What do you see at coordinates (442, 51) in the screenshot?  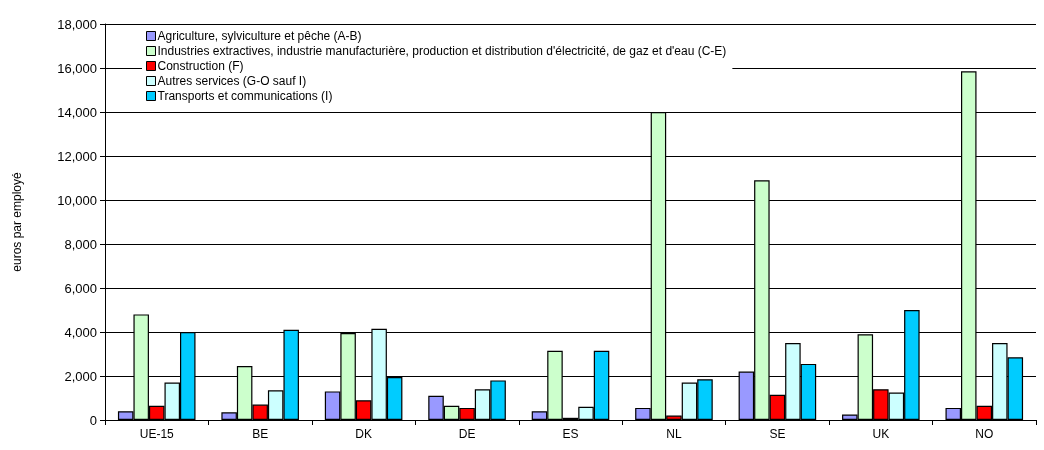 I see `legend-label: Industries extractives, industrie manufacturière, production et distribution d'électricité, de gaz et d'eau (C-E)` at bounding box center [442, 51].